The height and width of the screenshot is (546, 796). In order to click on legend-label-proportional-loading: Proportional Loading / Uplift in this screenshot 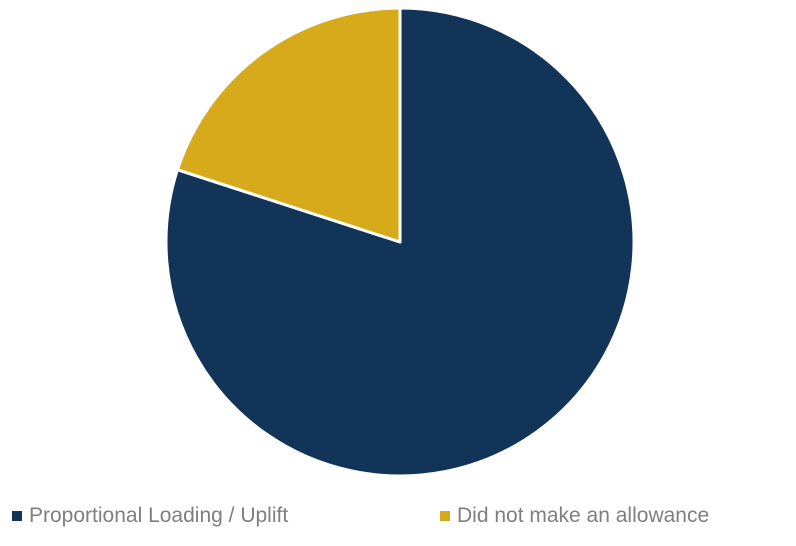, I will do `click(159, 515)`.